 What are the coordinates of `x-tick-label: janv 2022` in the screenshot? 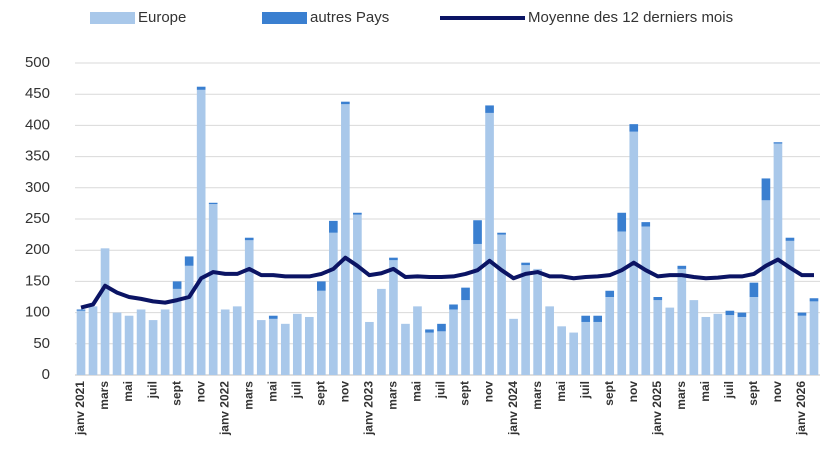 It's located at (224, 408).